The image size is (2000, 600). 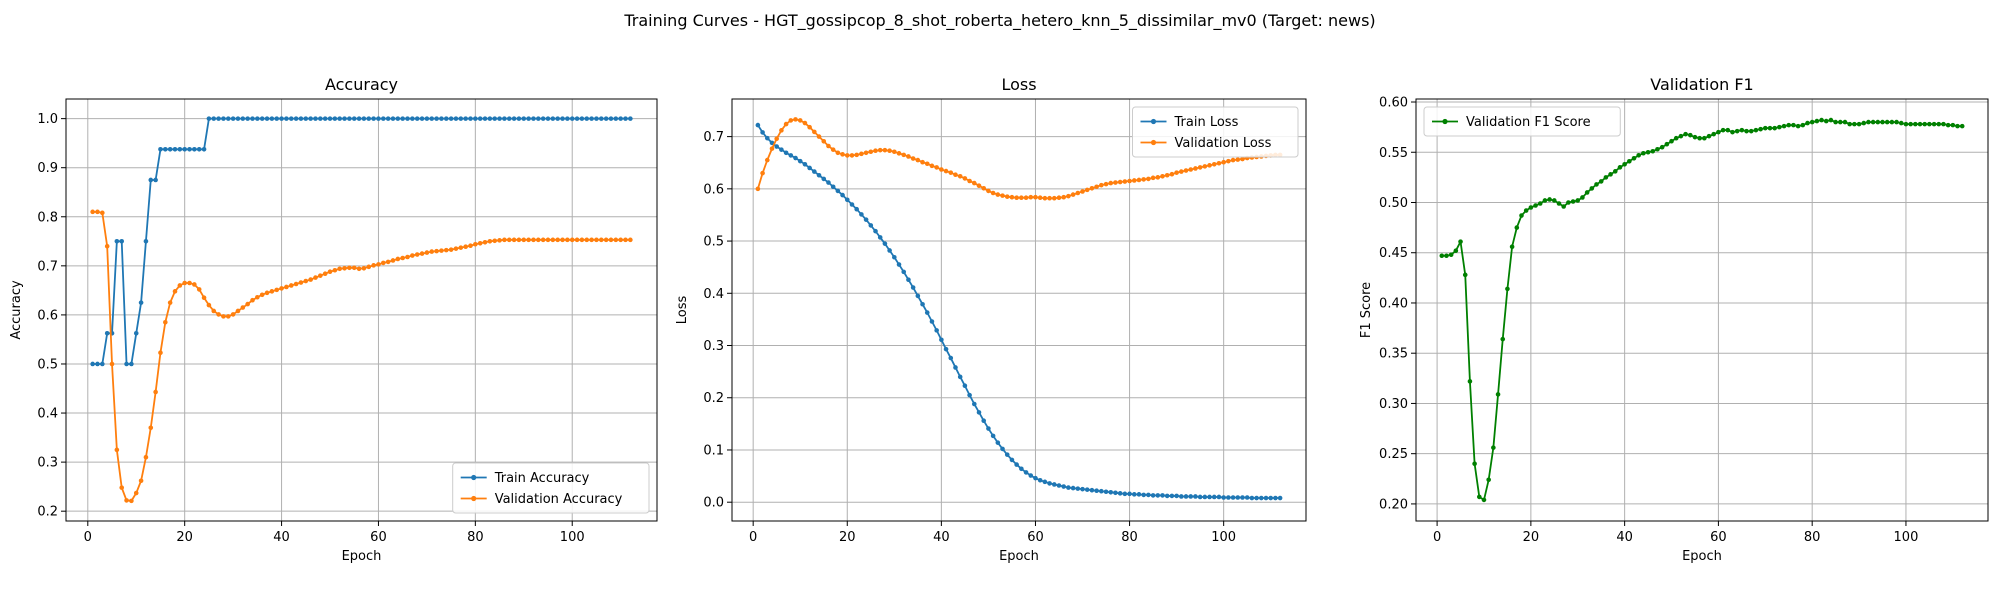 What do you see at coordinates (362, 556) in the screenshot?
I see `x-axis-label: Epoch` at bounding box center [362, 556].